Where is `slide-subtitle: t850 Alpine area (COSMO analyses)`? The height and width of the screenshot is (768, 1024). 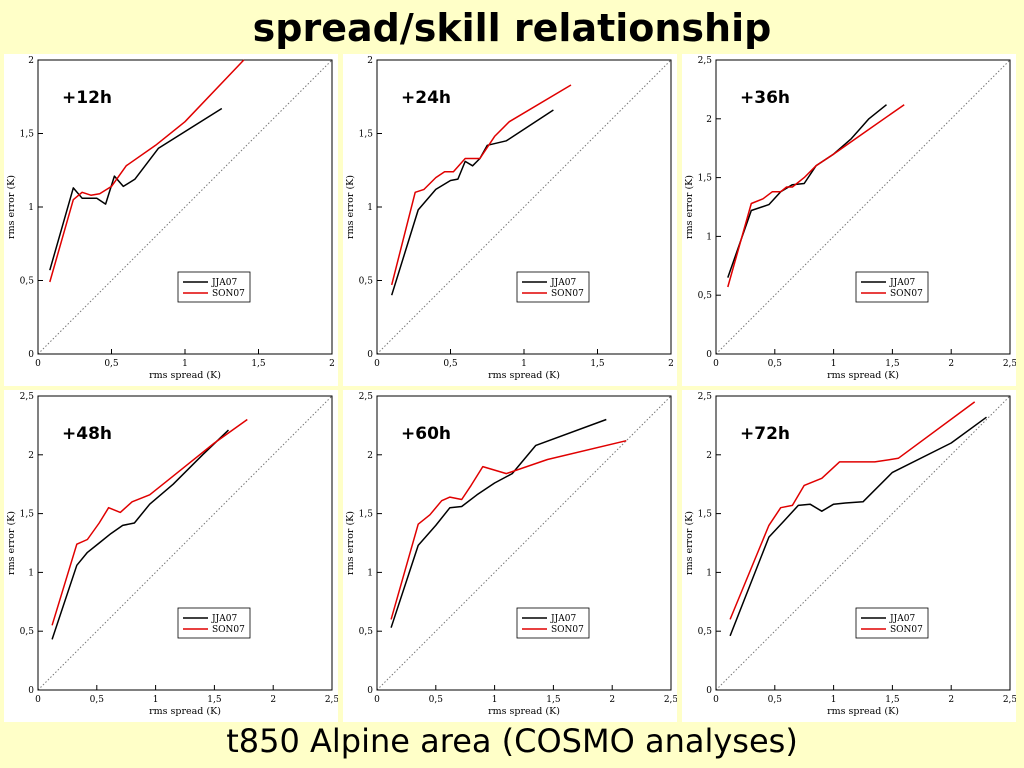 slide-subtitle: t850 Alpine area (COSMO analyses) is located at coordinates (512, 741).